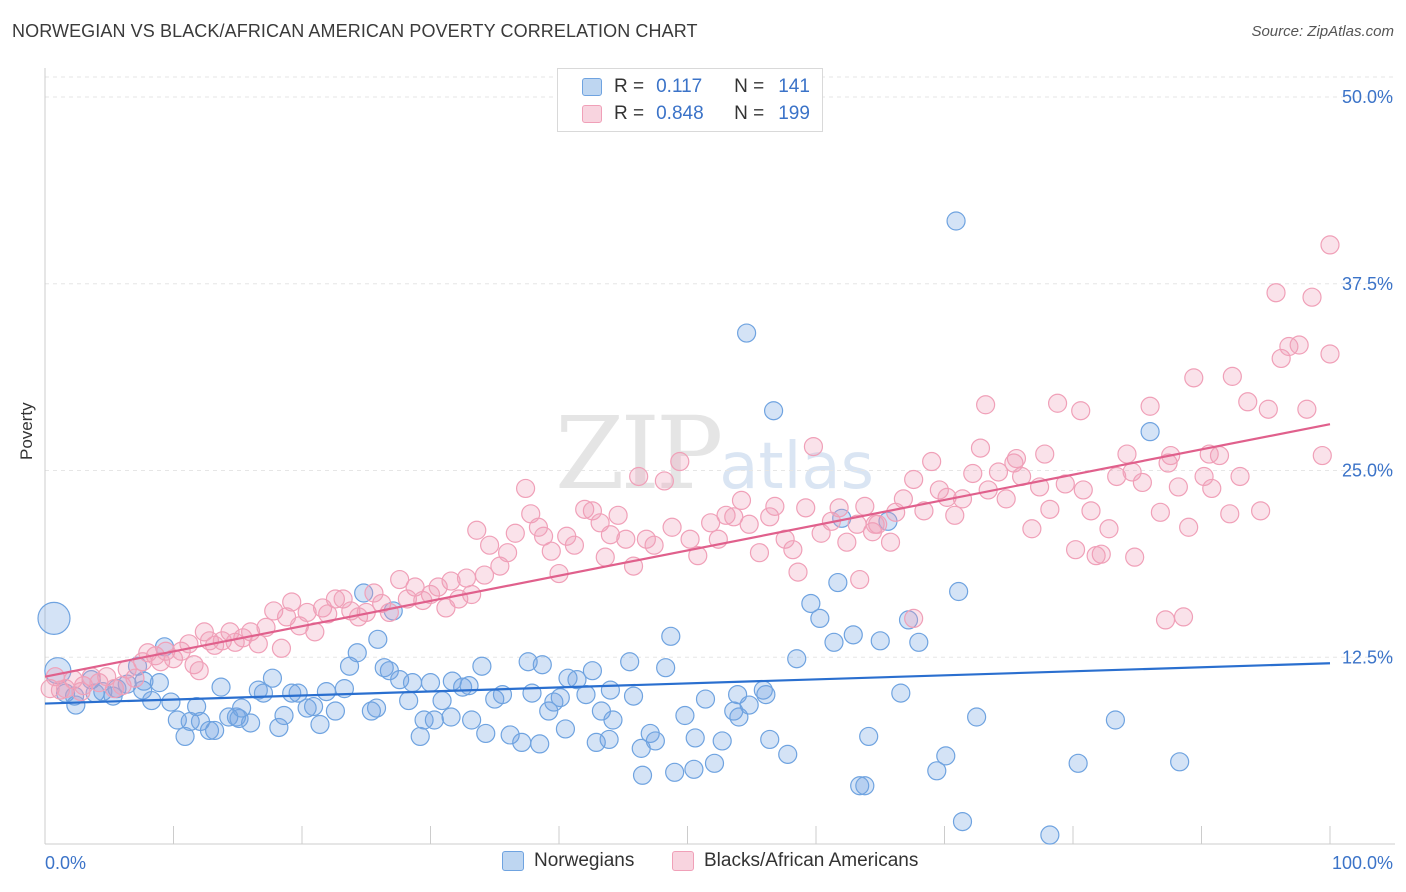 The width and height of the screenshot is (1406, 892). I want to click on legend-n-label: N =, so click(749, 86).